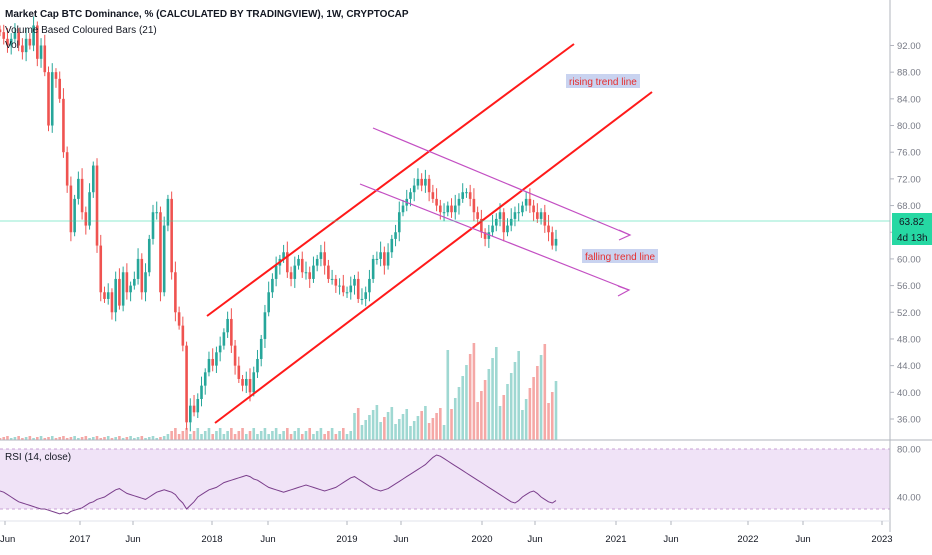 The image size is (932, 555). I want to click on last-price-tag: 63.82 4d 13h, so click(912, 229).